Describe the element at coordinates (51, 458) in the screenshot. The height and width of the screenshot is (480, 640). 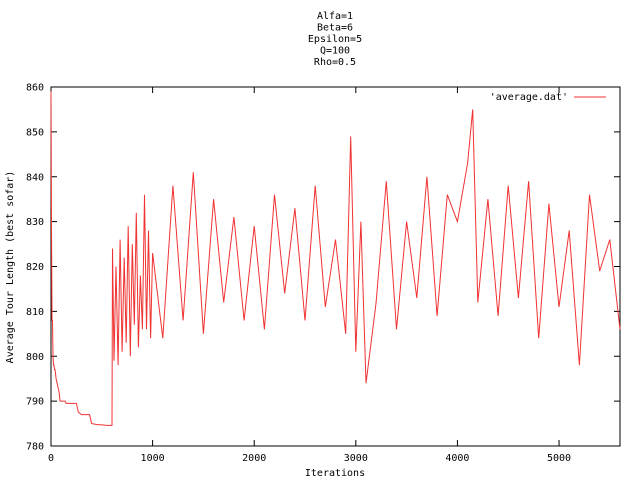
I see `x-tick-label: 0` at that location.